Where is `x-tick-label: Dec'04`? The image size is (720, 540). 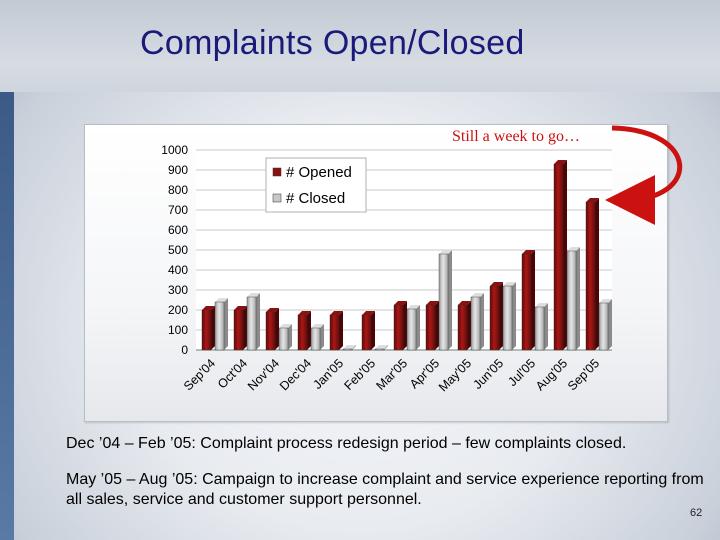 x-tick-label: Dec'04 is located at coordinates (295, 374).